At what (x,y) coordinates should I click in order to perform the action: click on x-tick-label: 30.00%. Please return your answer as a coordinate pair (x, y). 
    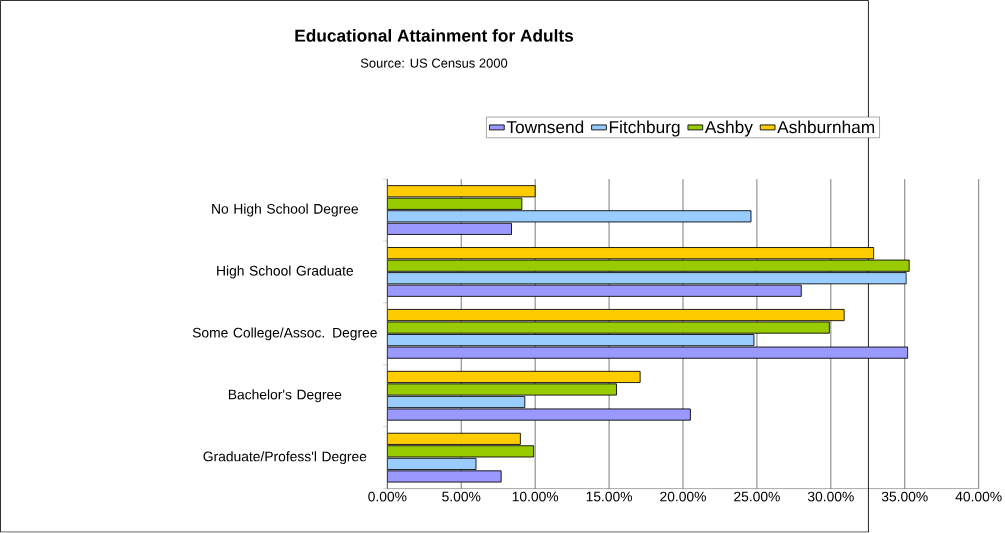
    Looking at the image, I should click on (830, 496).